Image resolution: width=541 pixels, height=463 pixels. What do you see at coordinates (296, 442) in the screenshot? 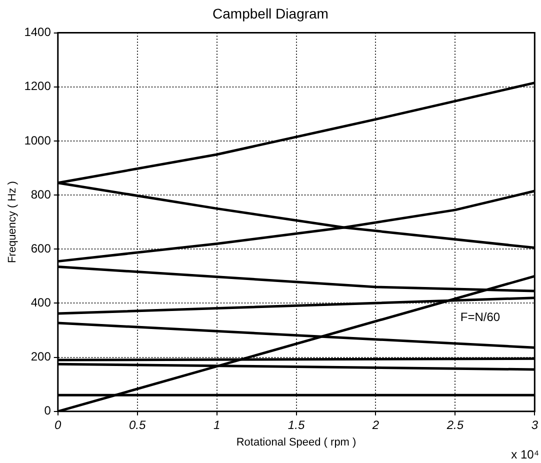
I see `x-axis-title: Rotational Speed ( rpm )` at bounding box center [296, 442].